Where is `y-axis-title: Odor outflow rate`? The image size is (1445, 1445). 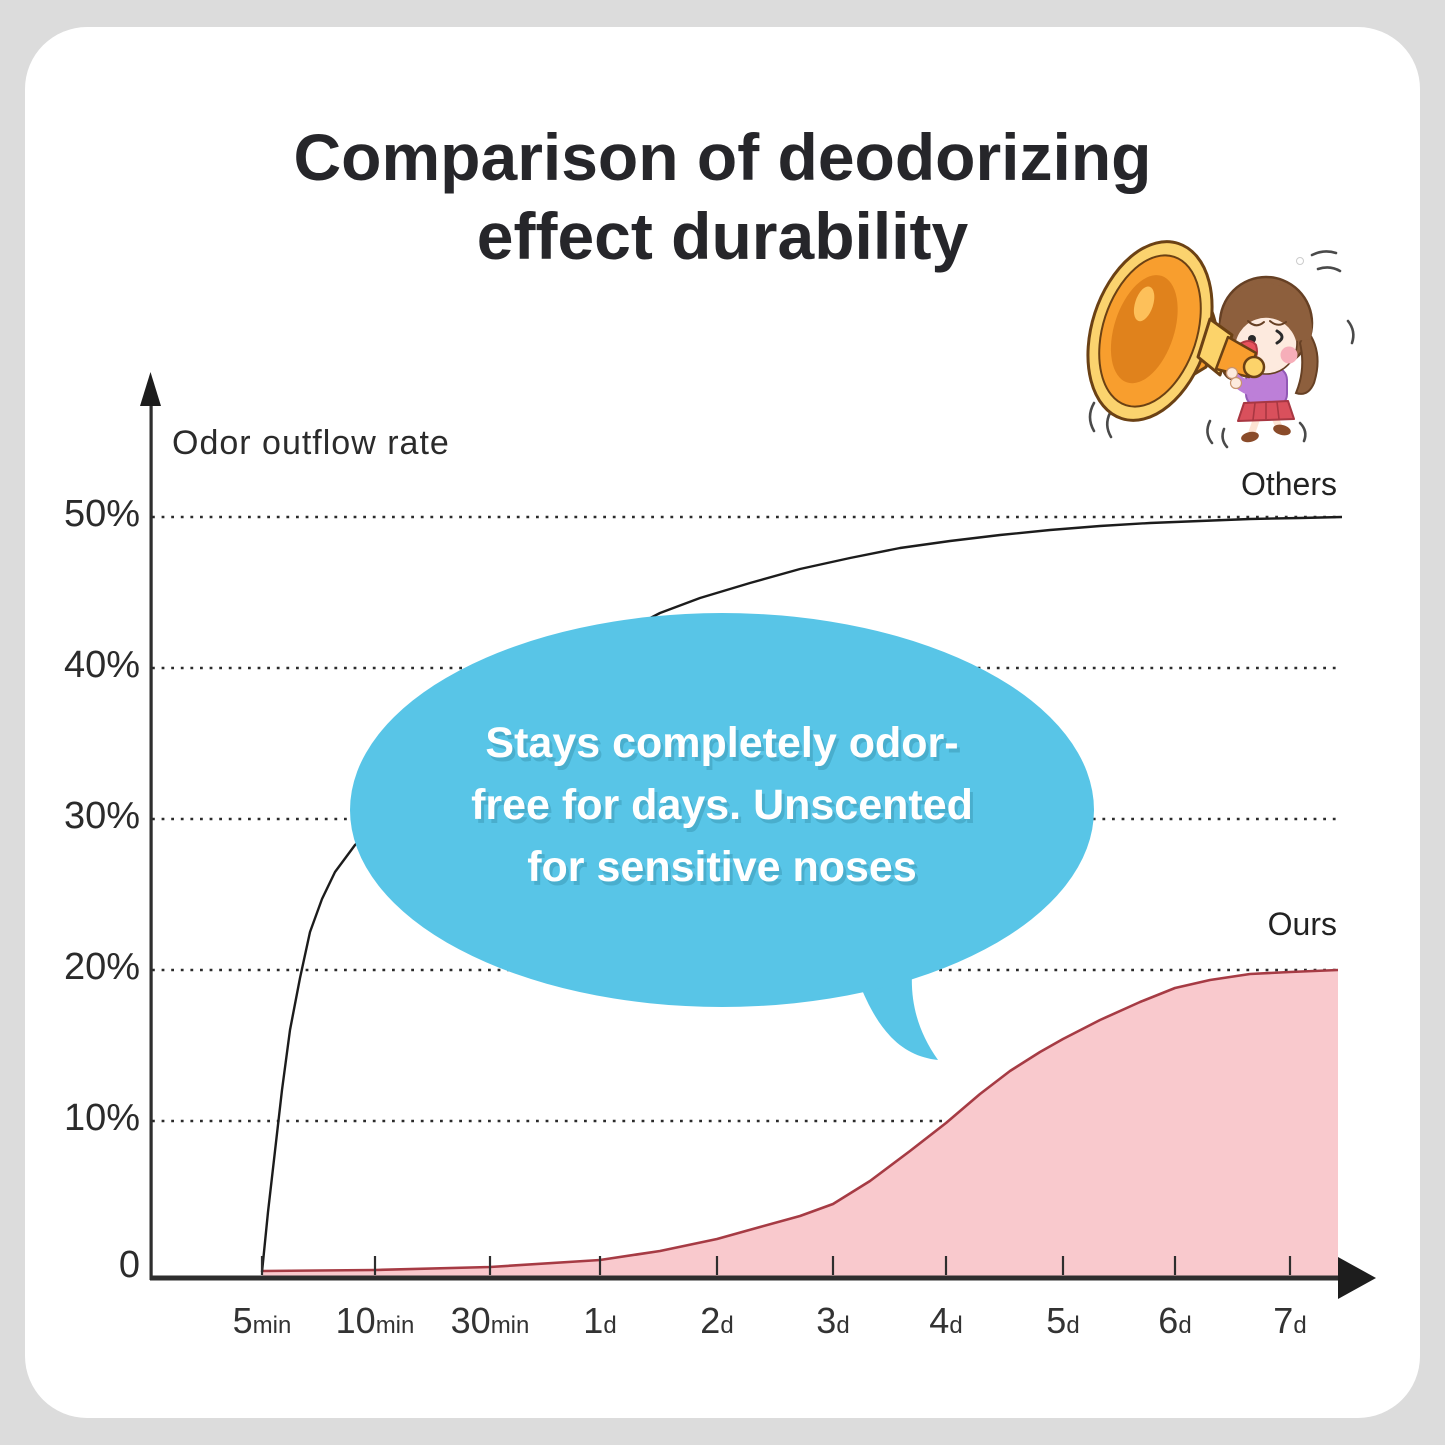 y-axis-title: Odor outflow rate is located at coordinates (311, 443).